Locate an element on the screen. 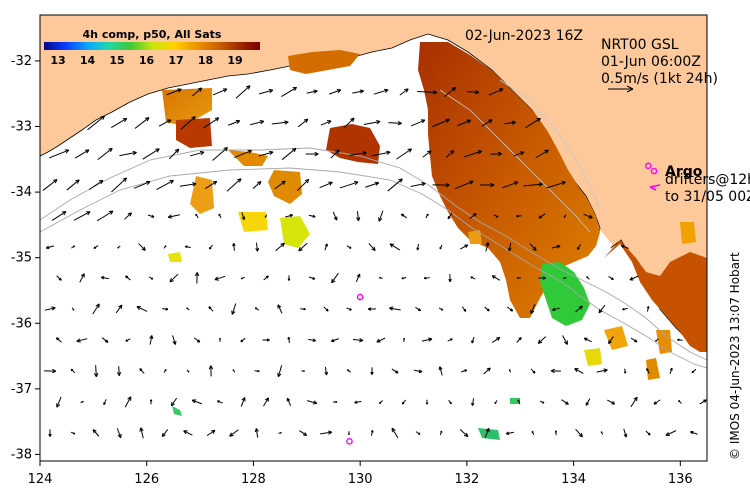 This screenshot has height=496, width=750. colorbar-tick-label: 19 is located at coordinates (234, 60).